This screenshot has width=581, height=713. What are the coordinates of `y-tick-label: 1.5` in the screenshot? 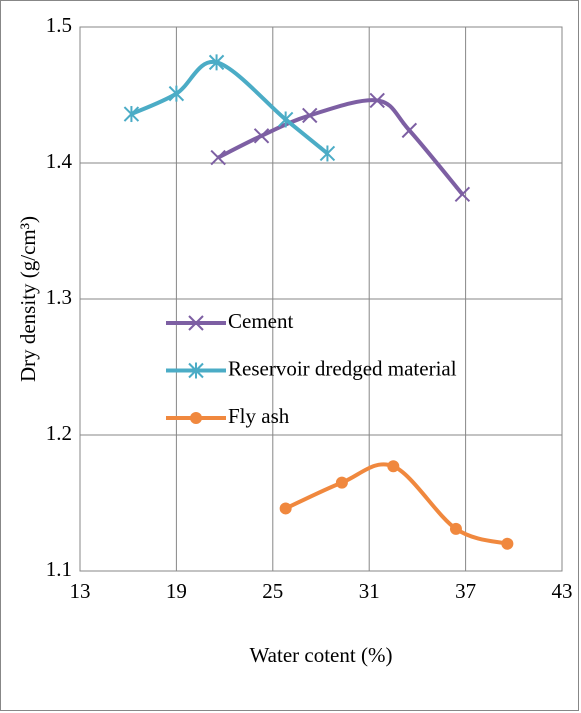 It's located at (59, 25).